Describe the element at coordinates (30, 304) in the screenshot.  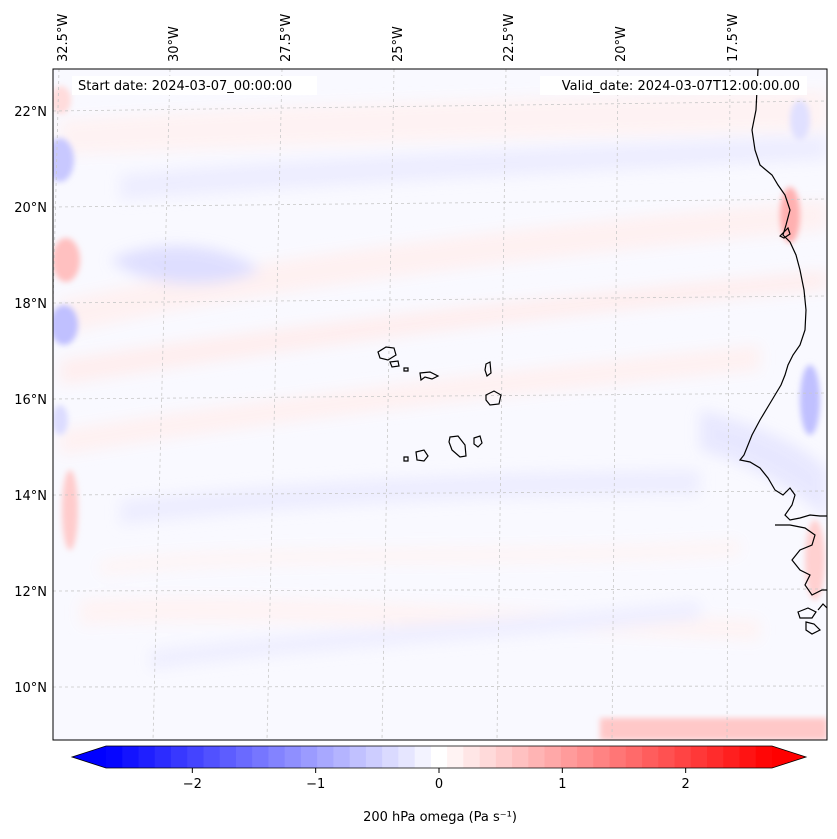
I see `lat-tick-label: 18°N` at that location.